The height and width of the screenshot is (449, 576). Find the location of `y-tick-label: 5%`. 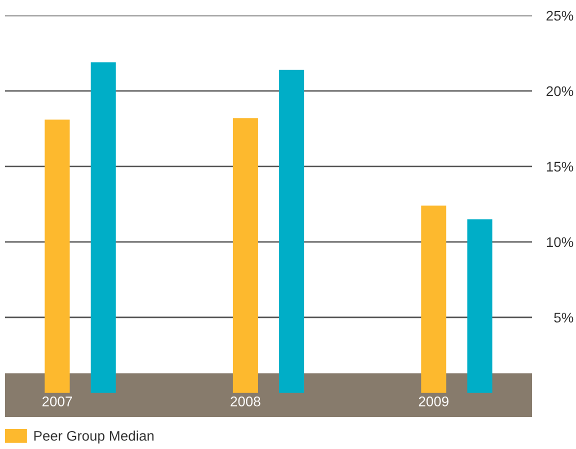

y-tick-label: 5% is located at coordinates (564, 317).